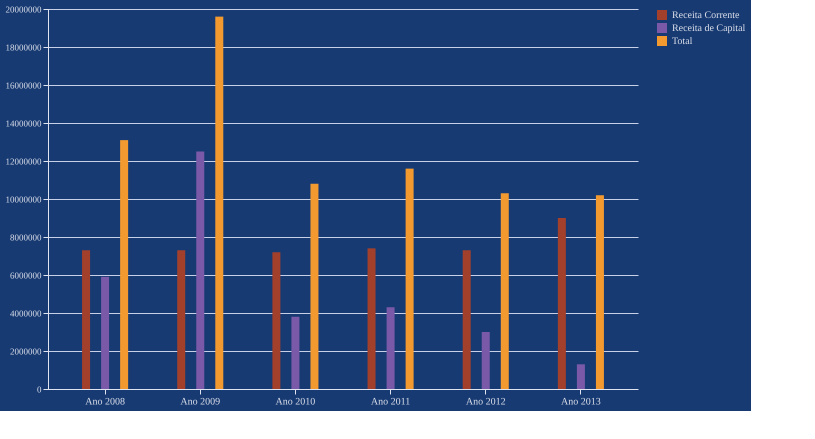 The image size is (815, 439). I want to click on y-tick-label: 2000000, so click(26, 351).